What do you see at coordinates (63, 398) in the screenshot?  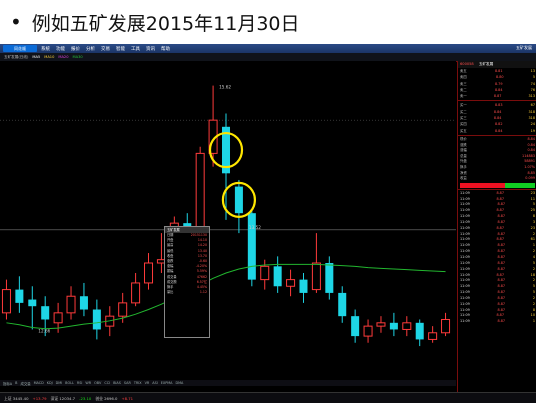 I see `index-sz: 深证 12034.7` at bounding box center [63, 398].